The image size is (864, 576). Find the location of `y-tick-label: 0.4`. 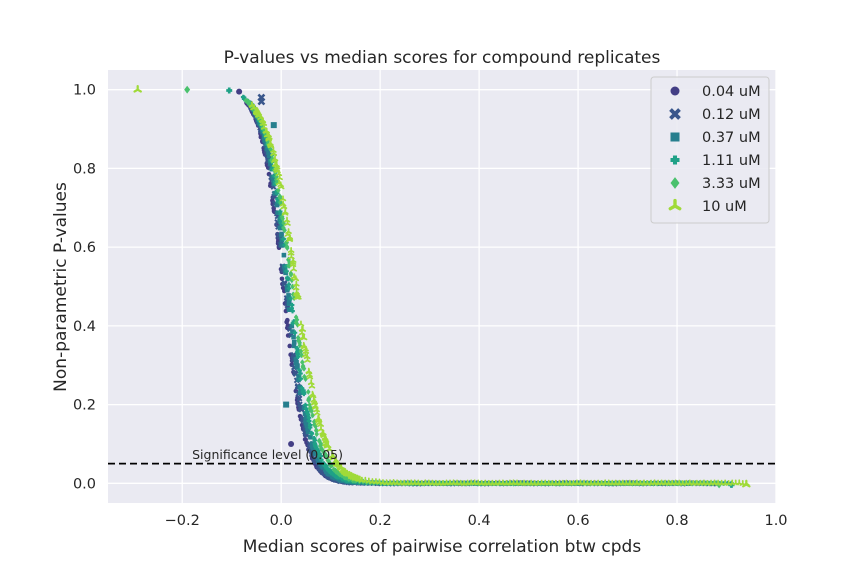

y-tick-label: 0.4 is located at coordinates (84, 327).